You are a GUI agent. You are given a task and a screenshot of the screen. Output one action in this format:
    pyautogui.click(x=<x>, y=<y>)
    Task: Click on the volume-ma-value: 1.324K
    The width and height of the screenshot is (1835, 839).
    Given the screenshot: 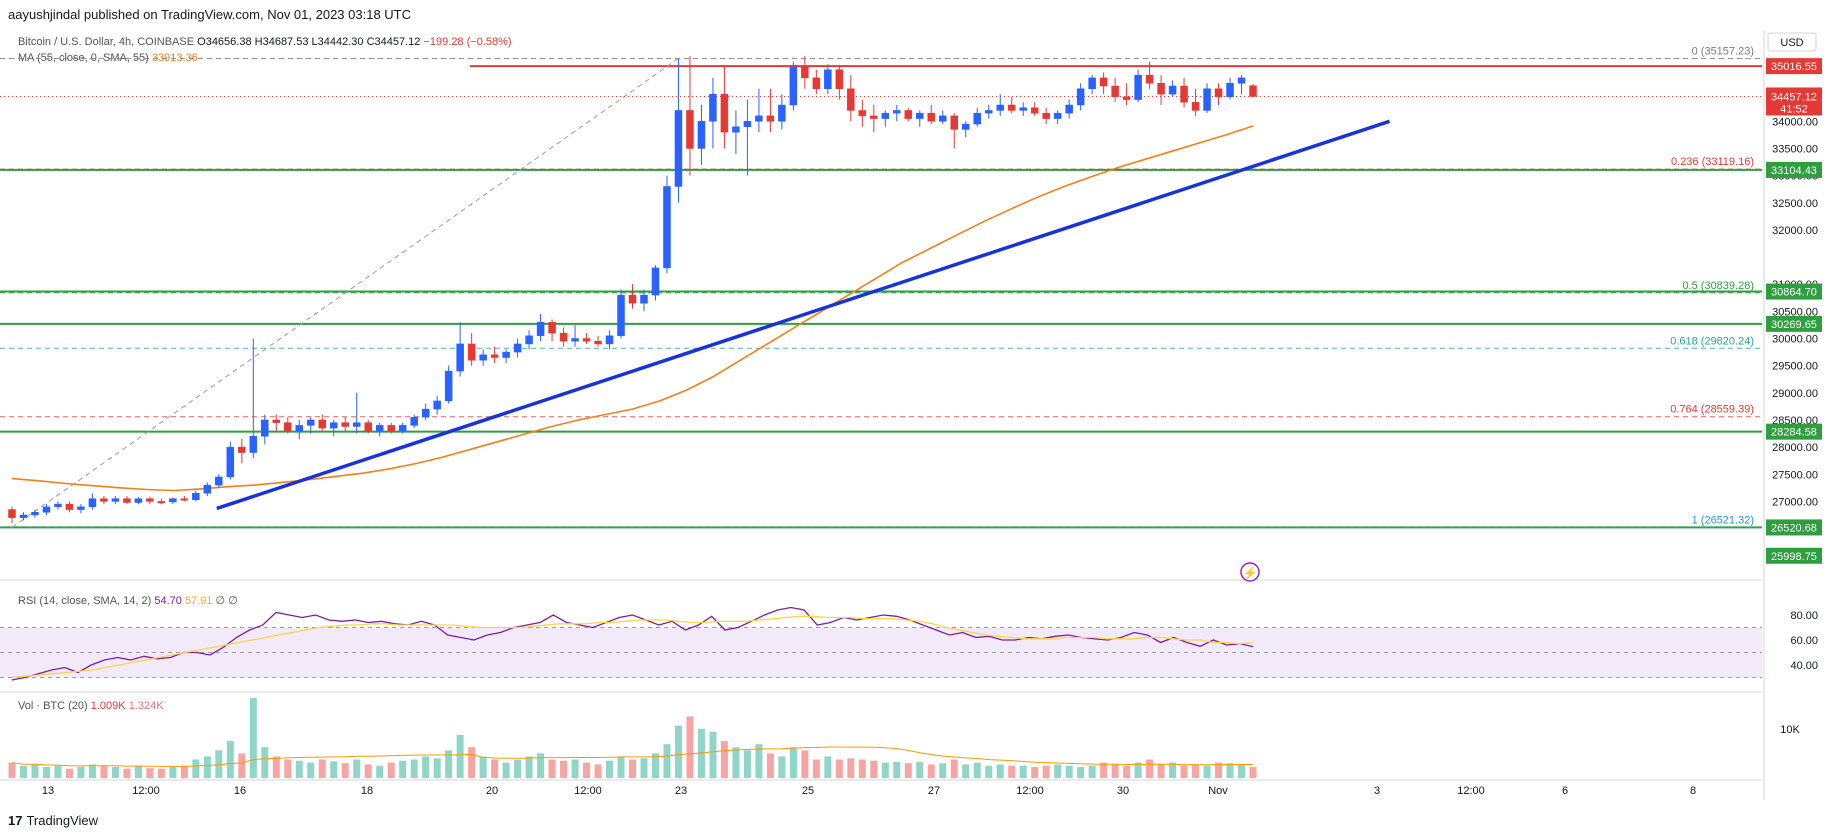 What is the action you would take?
    pyautogui.click(x=146, y=706)
    